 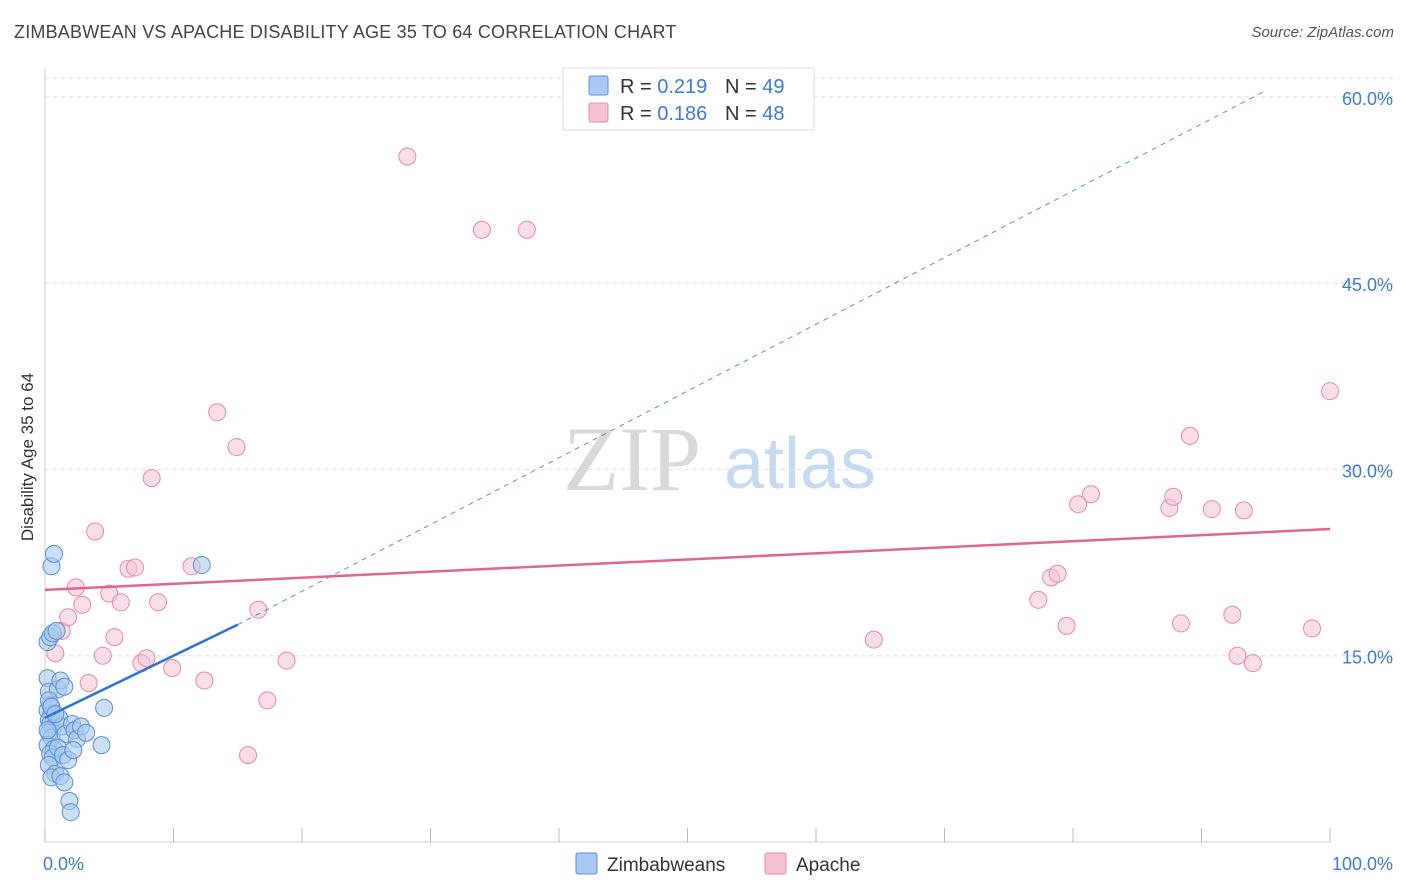 I want to click on y-tick-label: 30.0%, so click(x=1367, y=471).